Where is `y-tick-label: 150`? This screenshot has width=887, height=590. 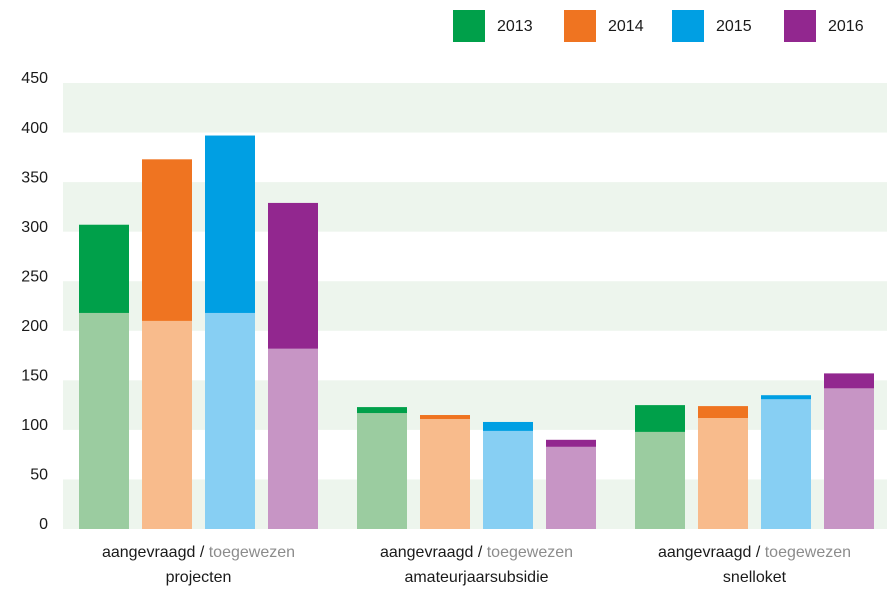
y-tick-label: 150 is located at coordinates (34, 376).